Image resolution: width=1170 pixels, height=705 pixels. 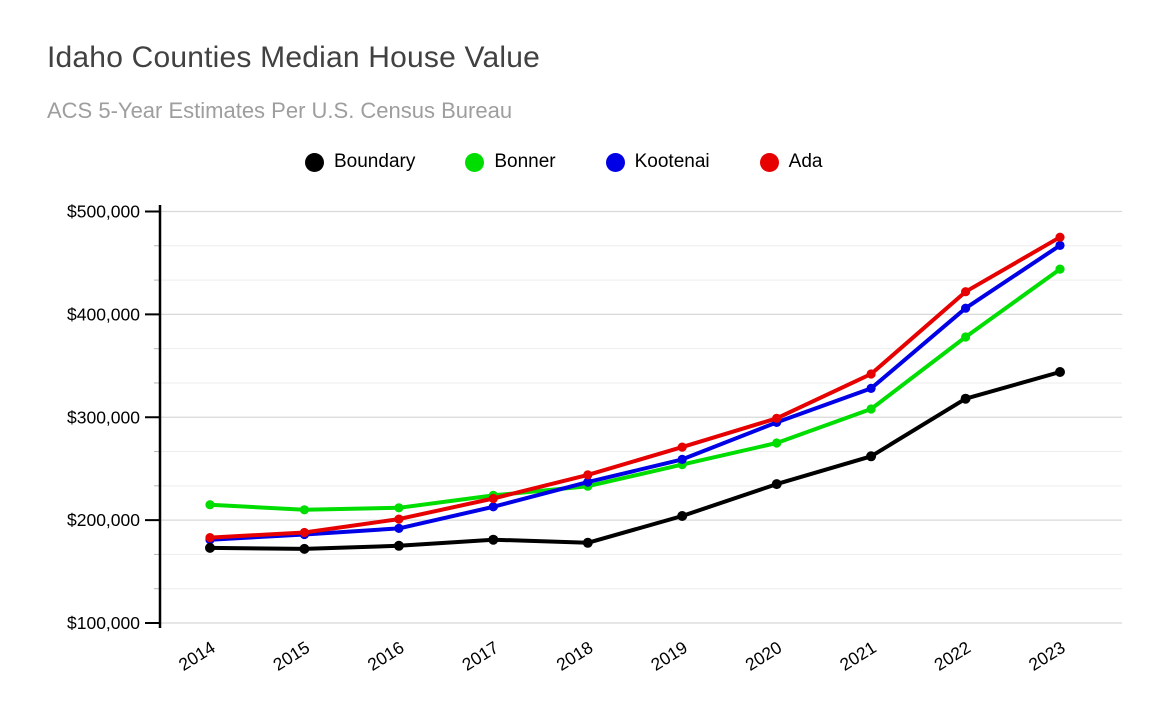 I want to click on legend-label-kootenai: Kootenai, so click(x=672, y=161).